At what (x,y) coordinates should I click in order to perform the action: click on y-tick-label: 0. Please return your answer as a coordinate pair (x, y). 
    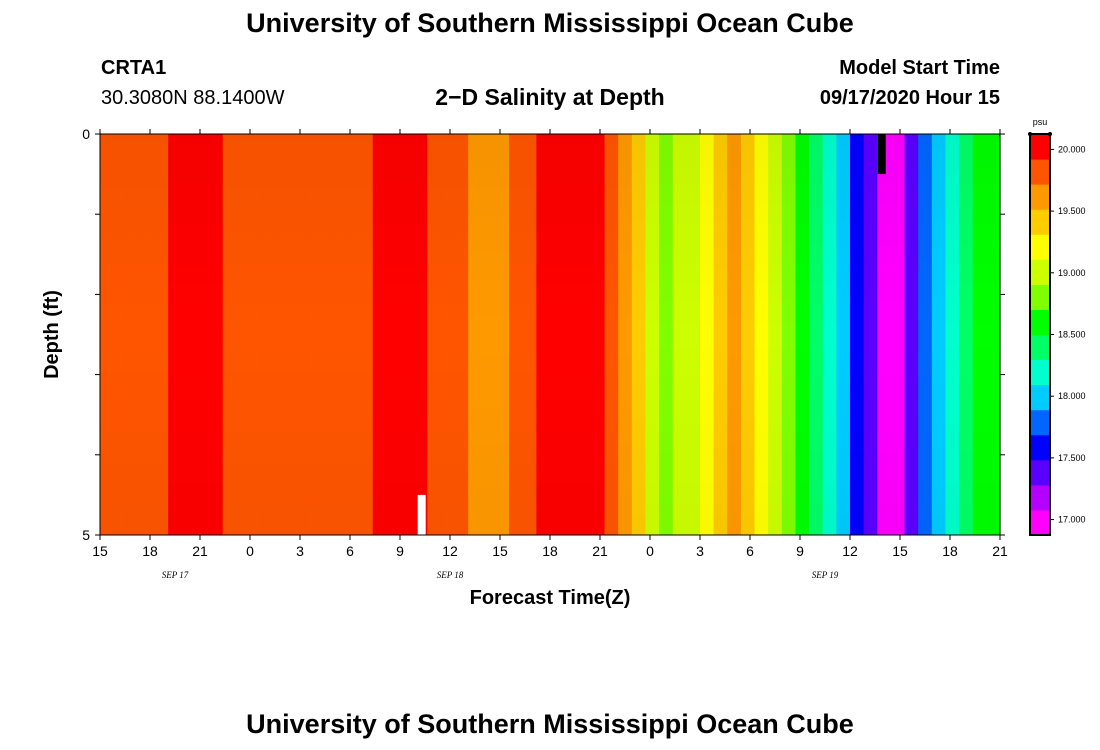
    Looking at the image, I should click on (86, 134).